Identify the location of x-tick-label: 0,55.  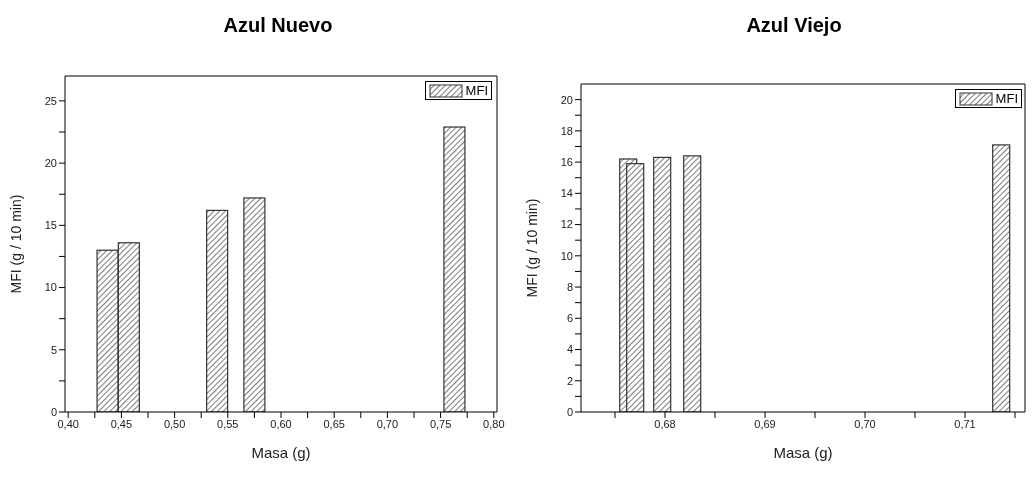
(228, 423).